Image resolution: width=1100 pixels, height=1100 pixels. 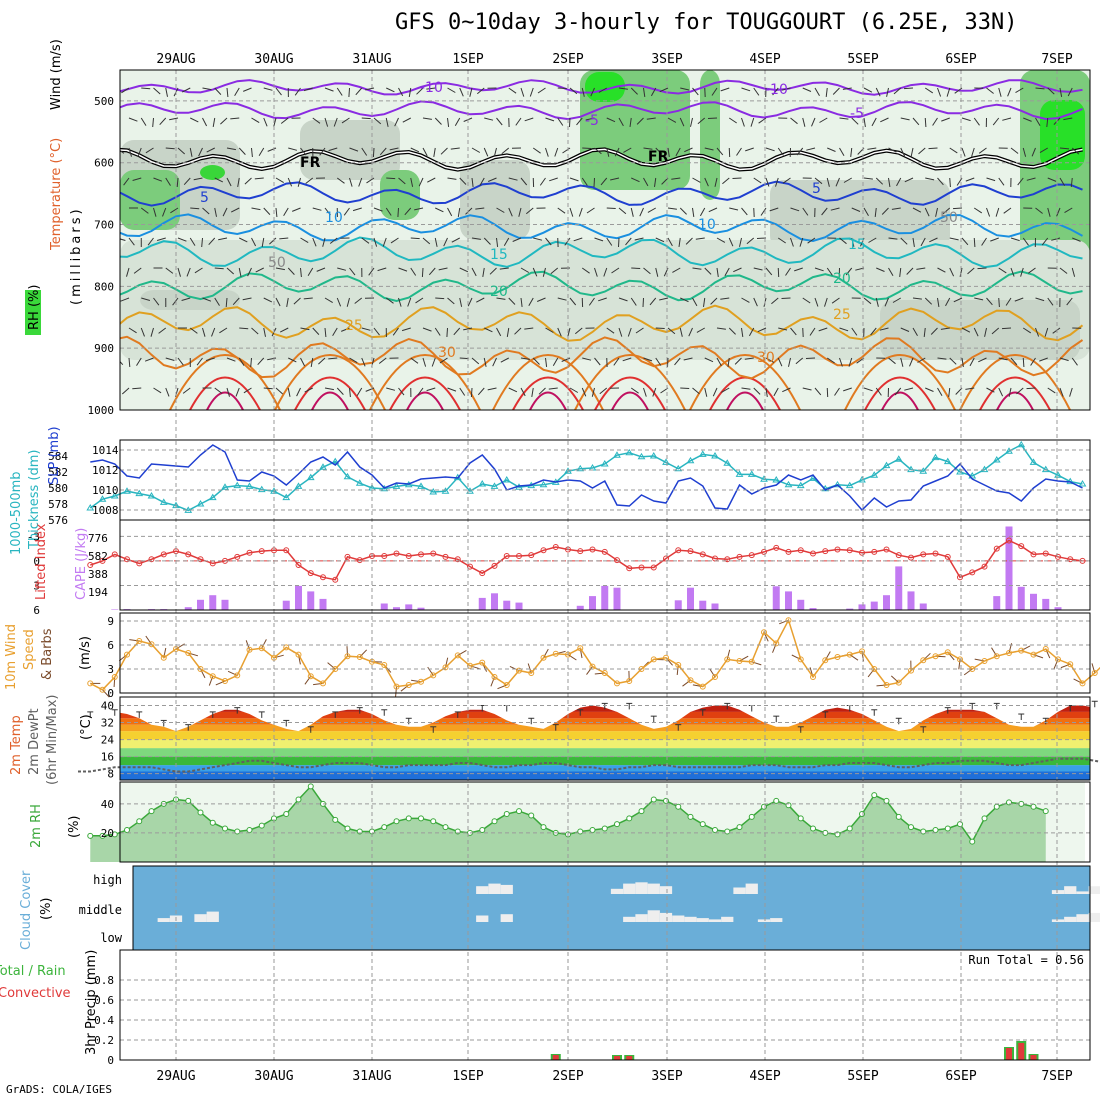 I want to click on panel-frame-wind, so click(x=605, y=653).